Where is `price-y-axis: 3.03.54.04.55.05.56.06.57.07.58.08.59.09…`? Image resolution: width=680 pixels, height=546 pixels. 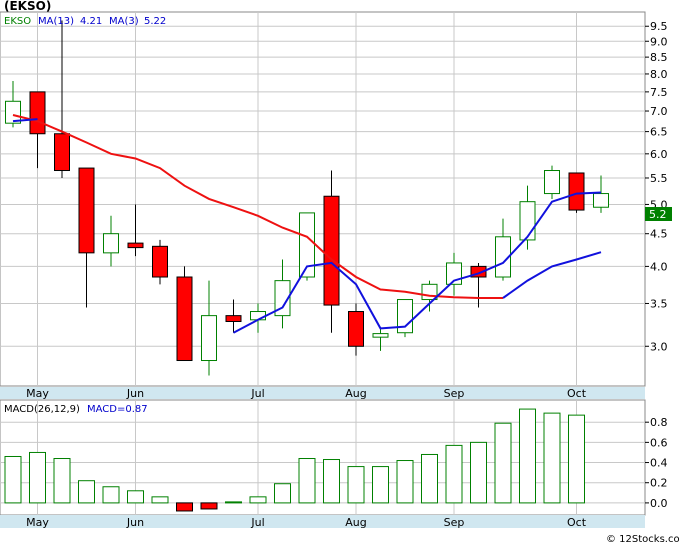
price-y-axis: 3.03.54.04.55.05.56.06.57.07.58.08.59.09… is located at coordinates (656, 186).